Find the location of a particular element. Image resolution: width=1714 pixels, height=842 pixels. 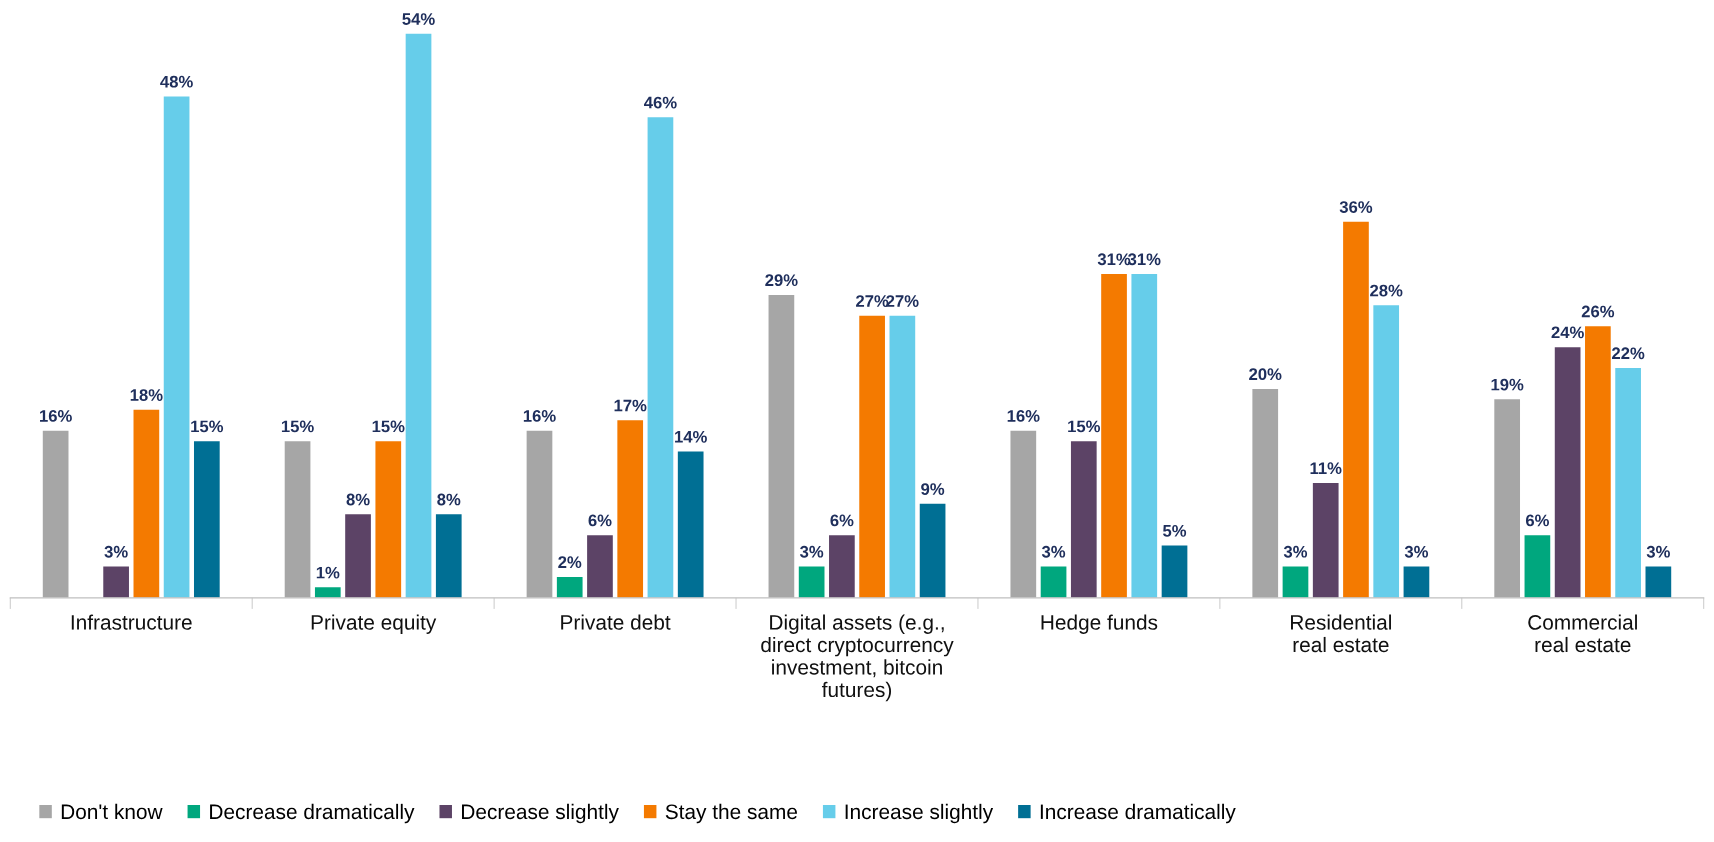

x-tick-label: Private debt is located at coordinates (616, 622).